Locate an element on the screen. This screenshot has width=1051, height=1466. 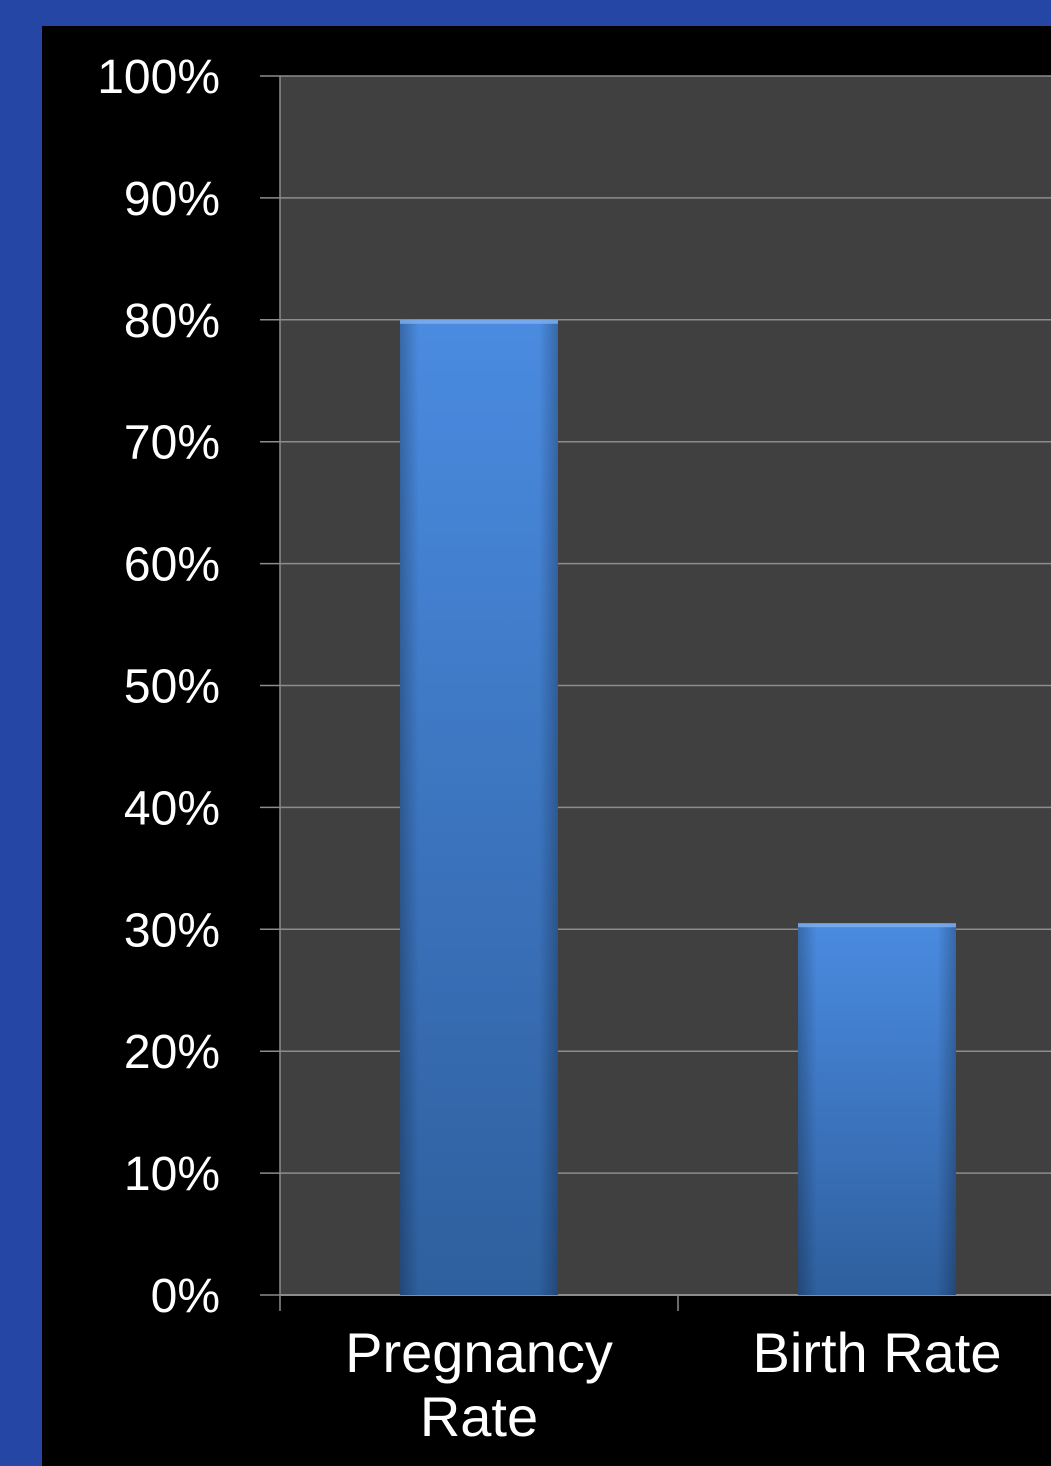
y-tick-label: 20% is located at coordinates (172, 1052).